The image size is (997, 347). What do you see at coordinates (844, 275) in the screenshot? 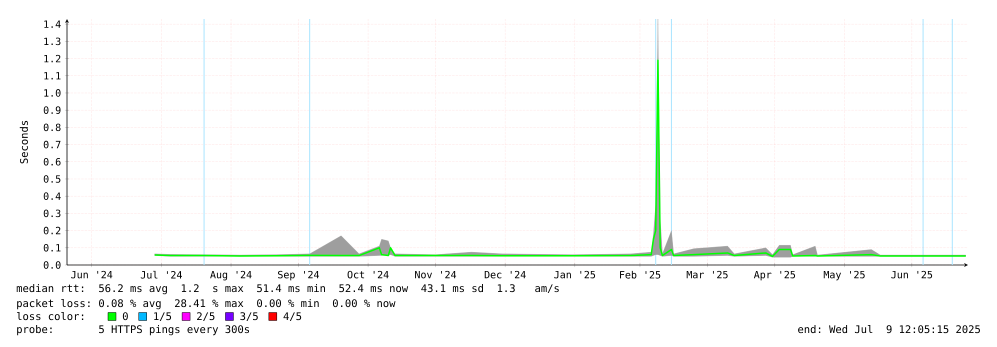
I see `x-tick-label: May '25` at bounding box center [844, 275].